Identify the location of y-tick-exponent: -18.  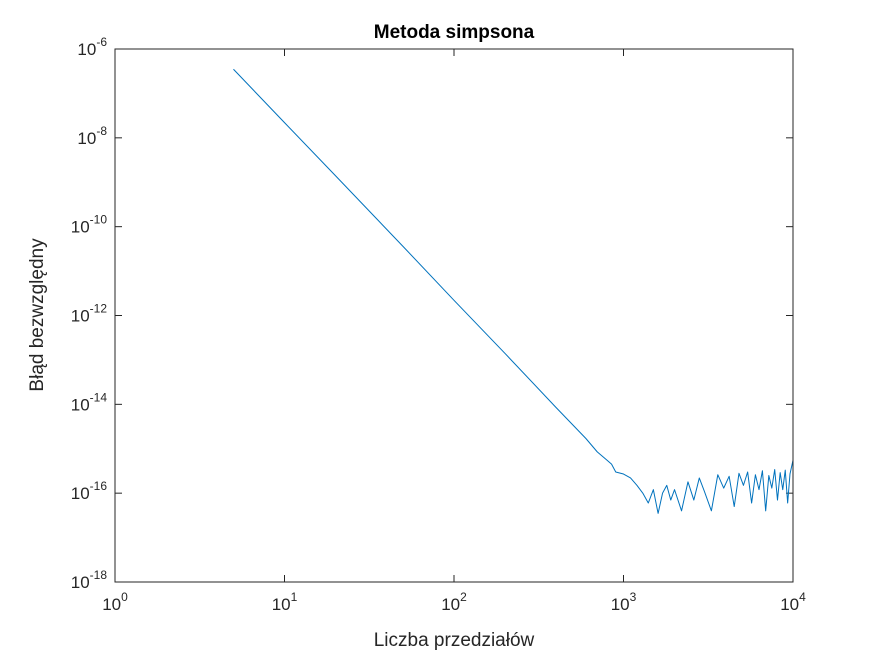
(99, 575).